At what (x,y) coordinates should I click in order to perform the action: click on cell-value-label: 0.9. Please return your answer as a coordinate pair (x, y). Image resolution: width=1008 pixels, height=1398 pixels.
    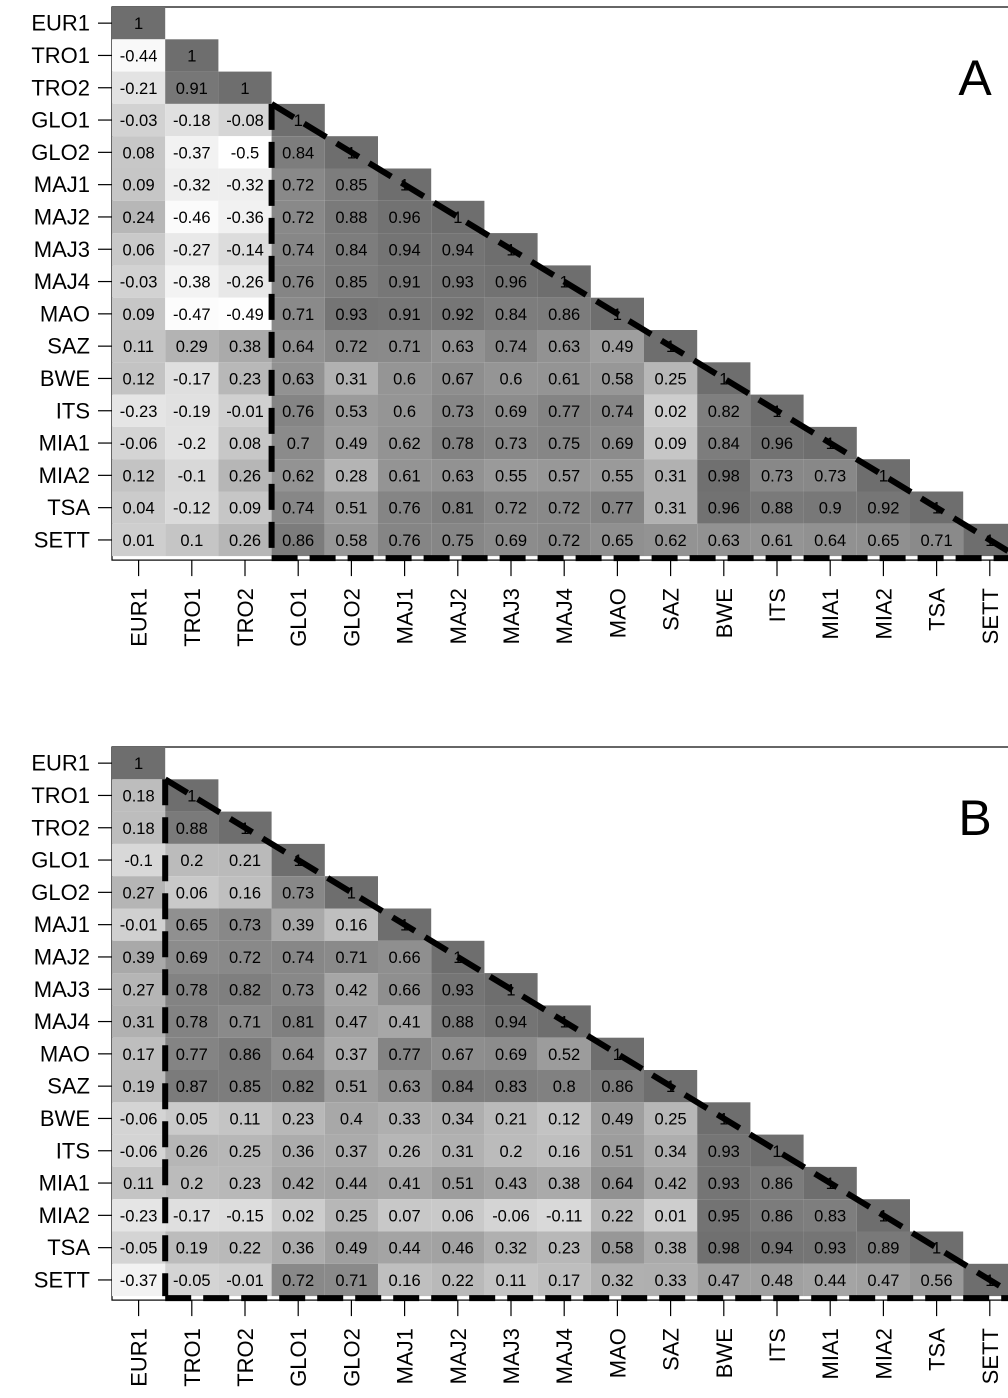
    Looking at the image, I should click on (830, 509).